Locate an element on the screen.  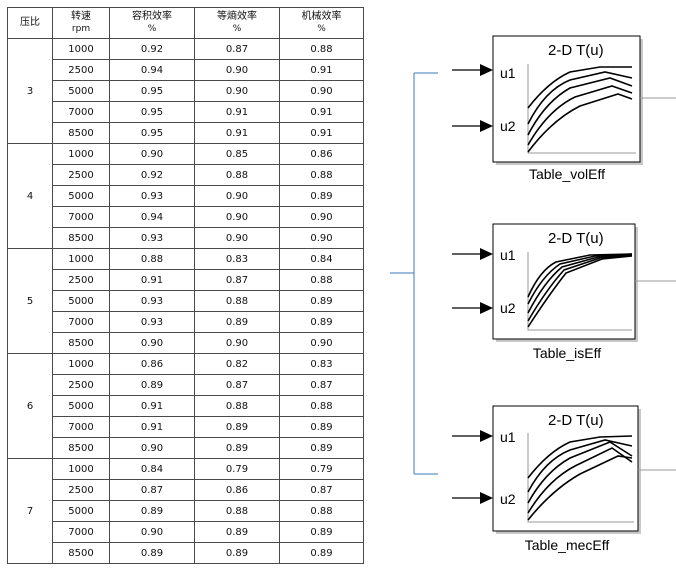
input-arrow-u1-block1 is located at coordinates (472, 70).